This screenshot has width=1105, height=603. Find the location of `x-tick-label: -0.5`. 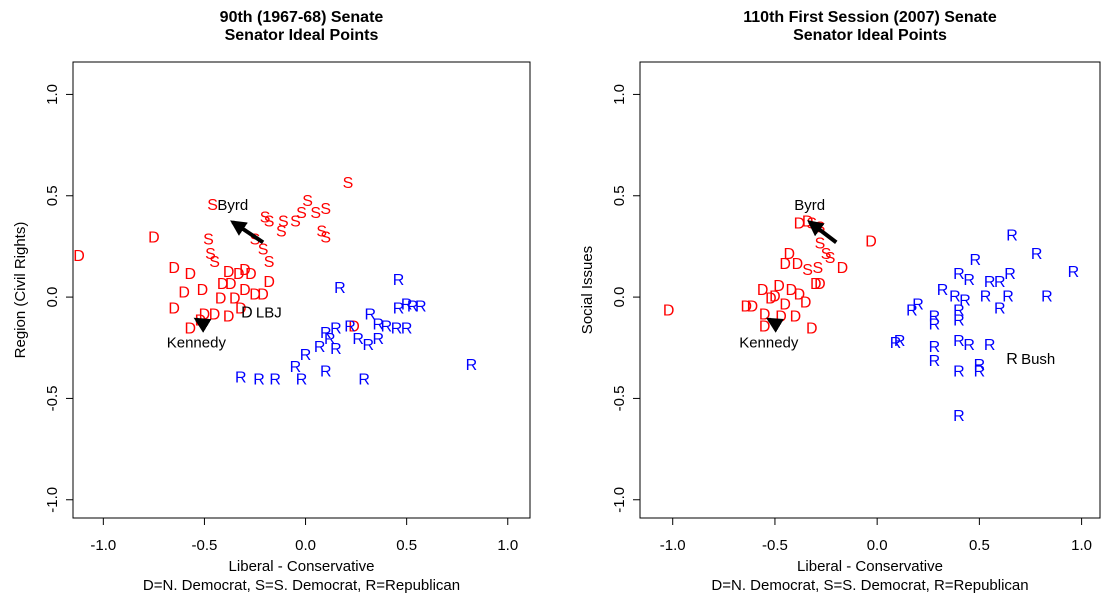

x-tick-label: -0.5 is located at coordinates (775, 545).